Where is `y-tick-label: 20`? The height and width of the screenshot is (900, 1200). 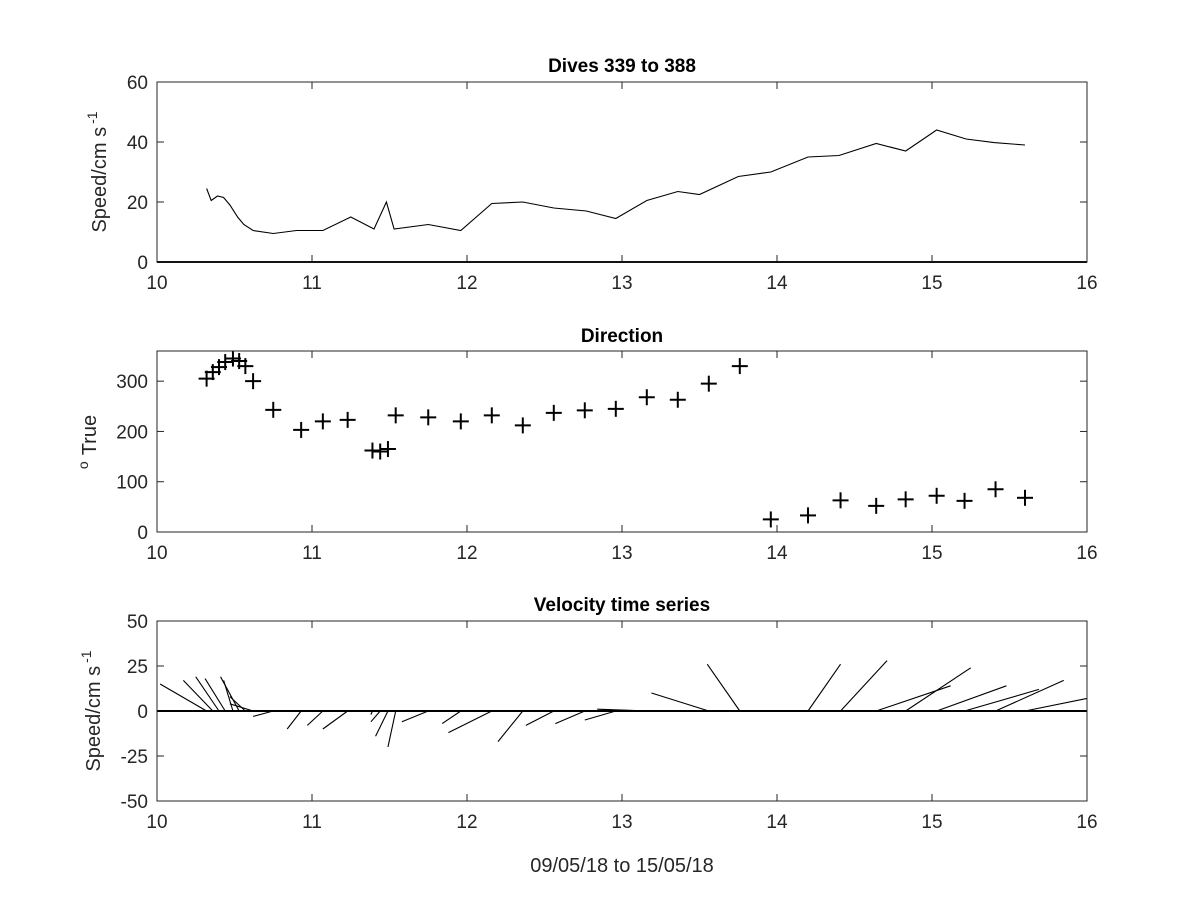
y-tick-label: 20 is located at coordinates (137, 203).